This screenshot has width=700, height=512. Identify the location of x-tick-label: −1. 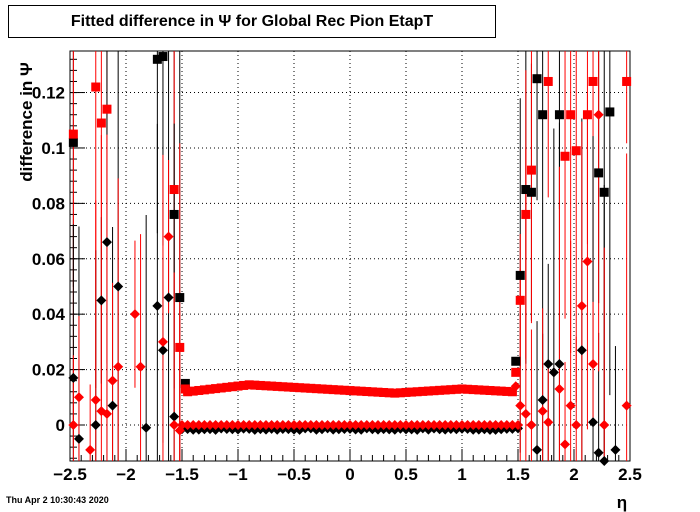
(237, 474).